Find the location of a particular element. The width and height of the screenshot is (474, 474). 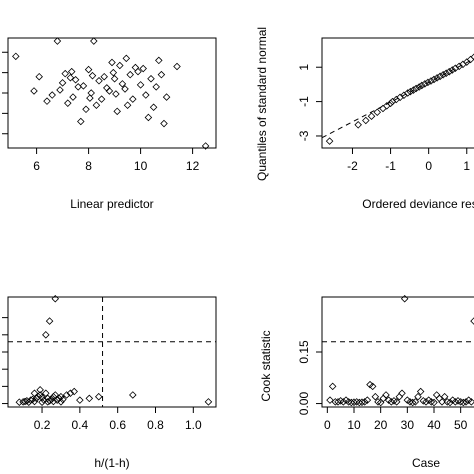

x-tick-label: 8 is located at coordinates (88, 166).